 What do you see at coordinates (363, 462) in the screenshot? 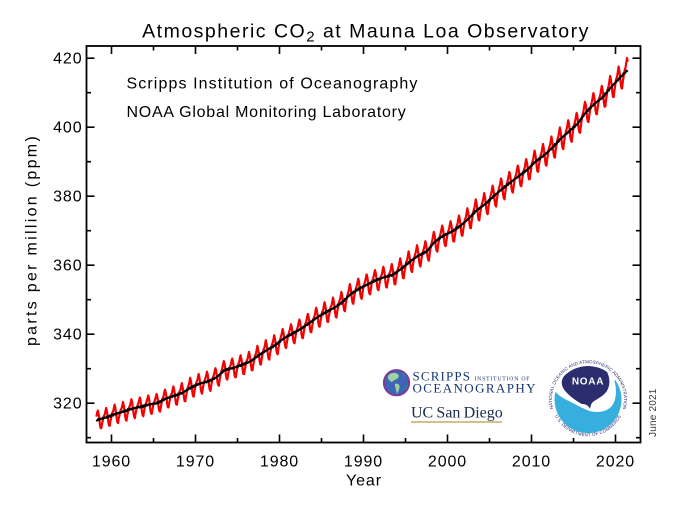
I see `svg-text: 1990` at bounding box center [363, 462].